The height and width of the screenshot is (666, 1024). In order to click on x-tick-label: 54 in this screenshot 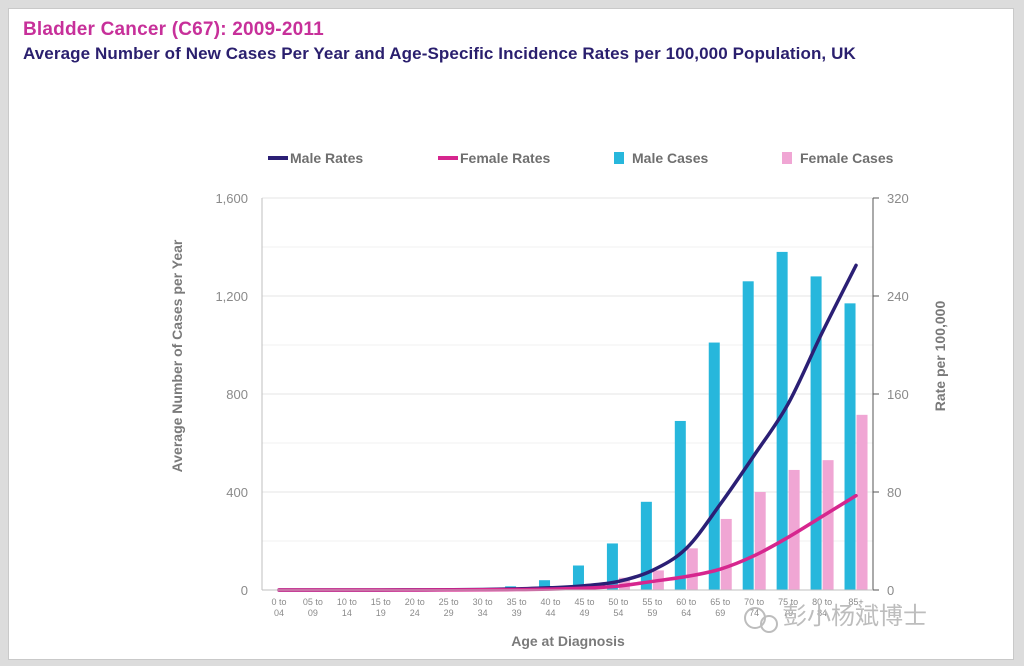, I will do `click(618, 613)`.